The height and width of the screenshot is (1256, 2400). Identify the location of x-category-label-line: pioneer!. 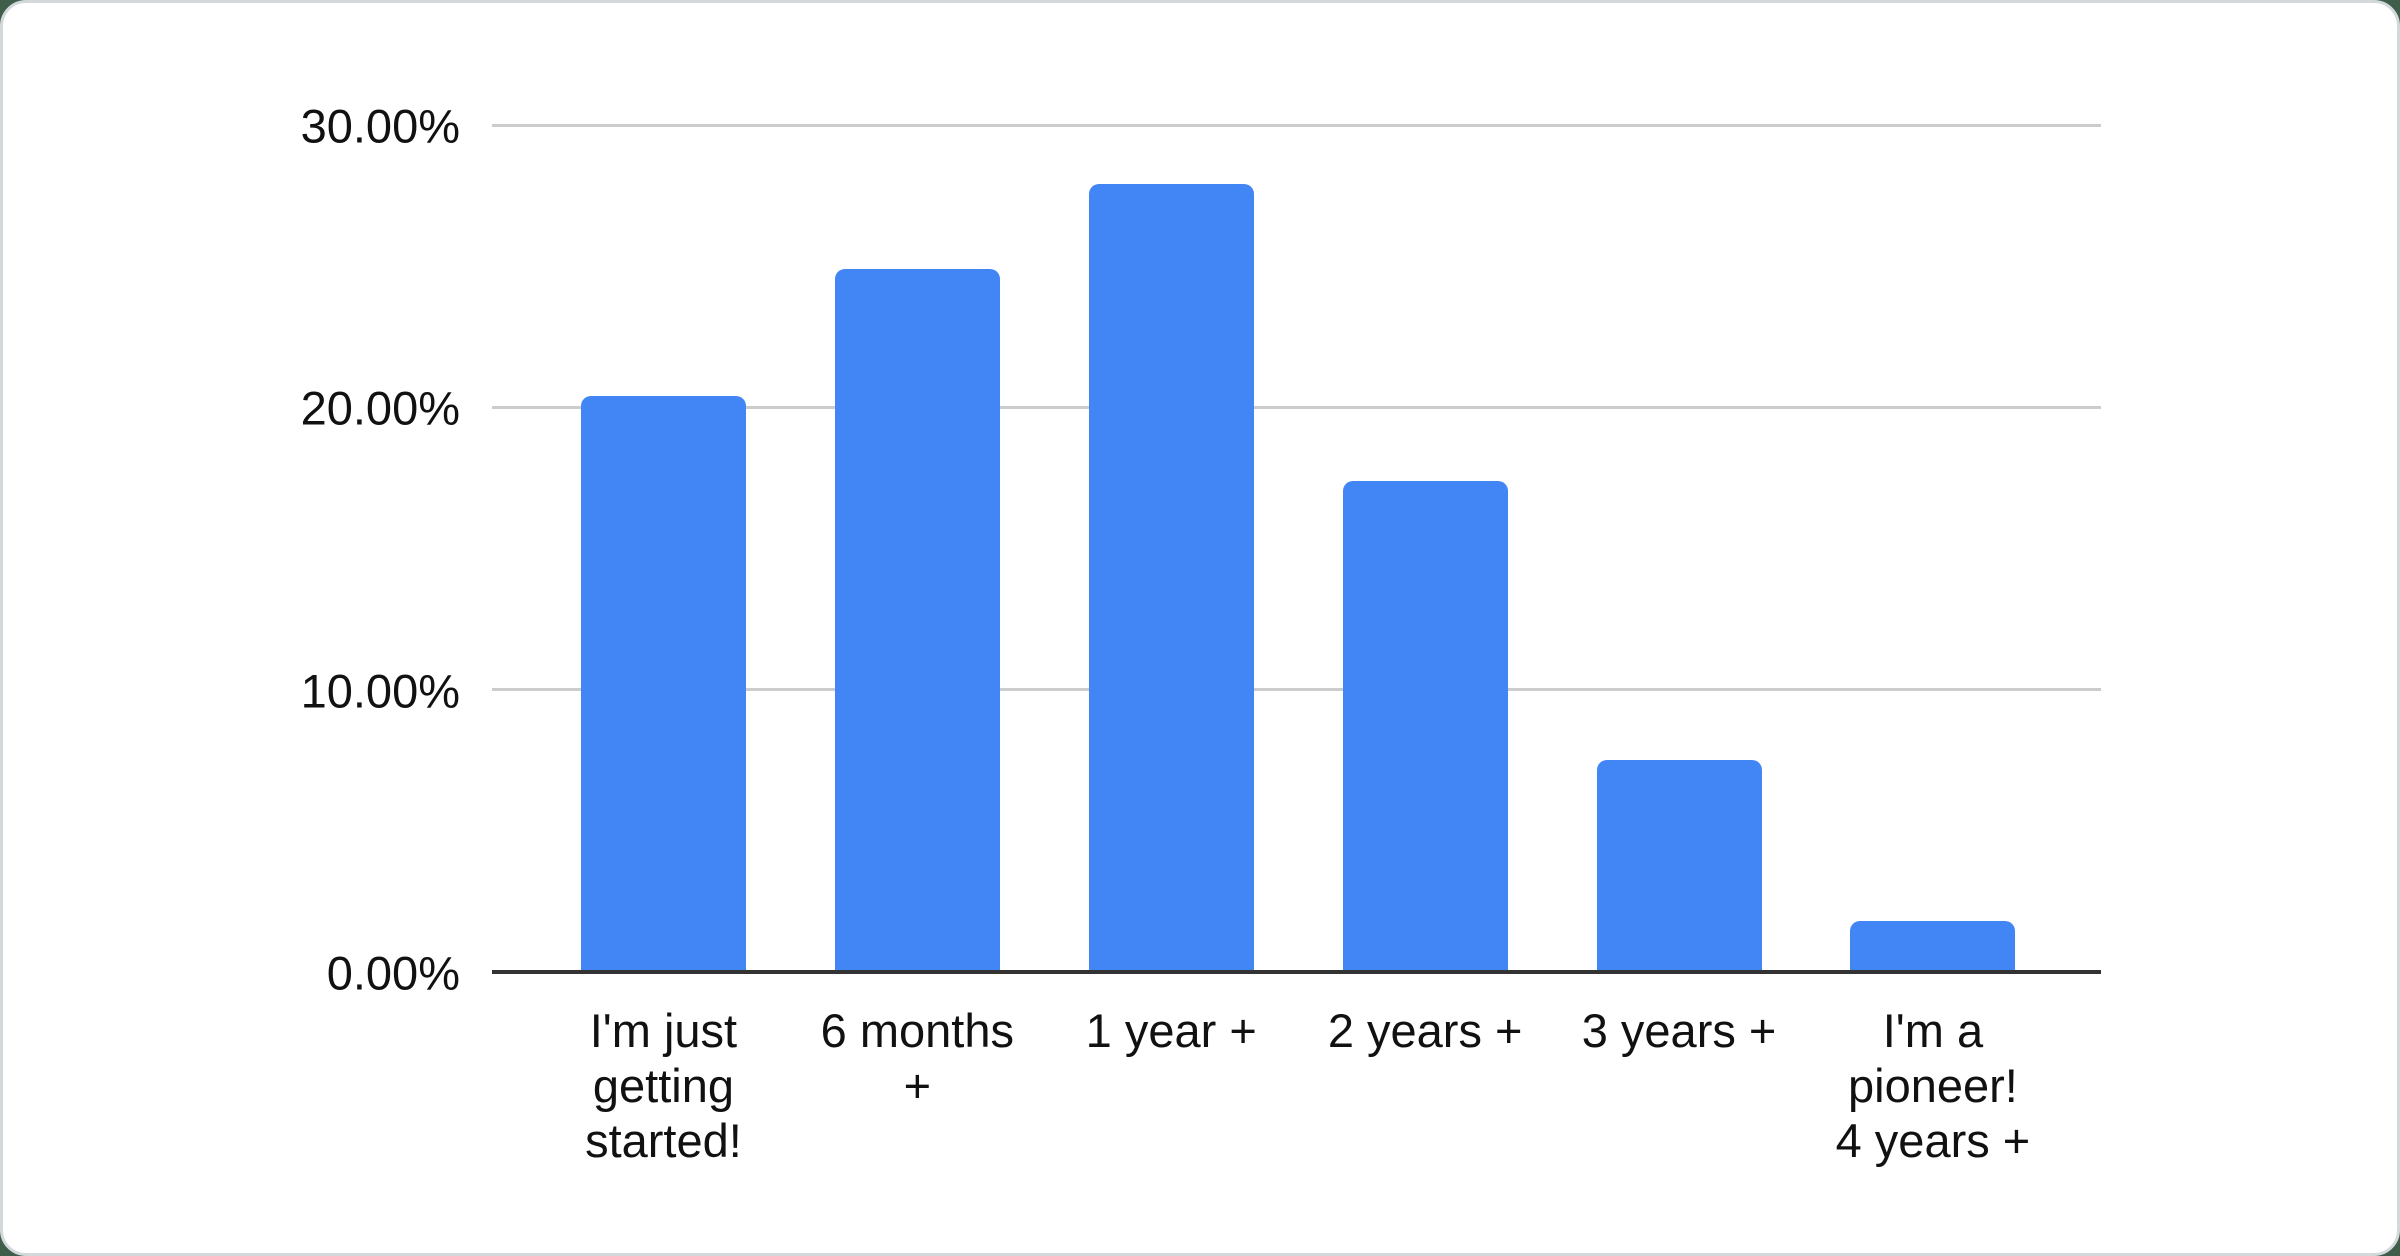
(1933, 1085).